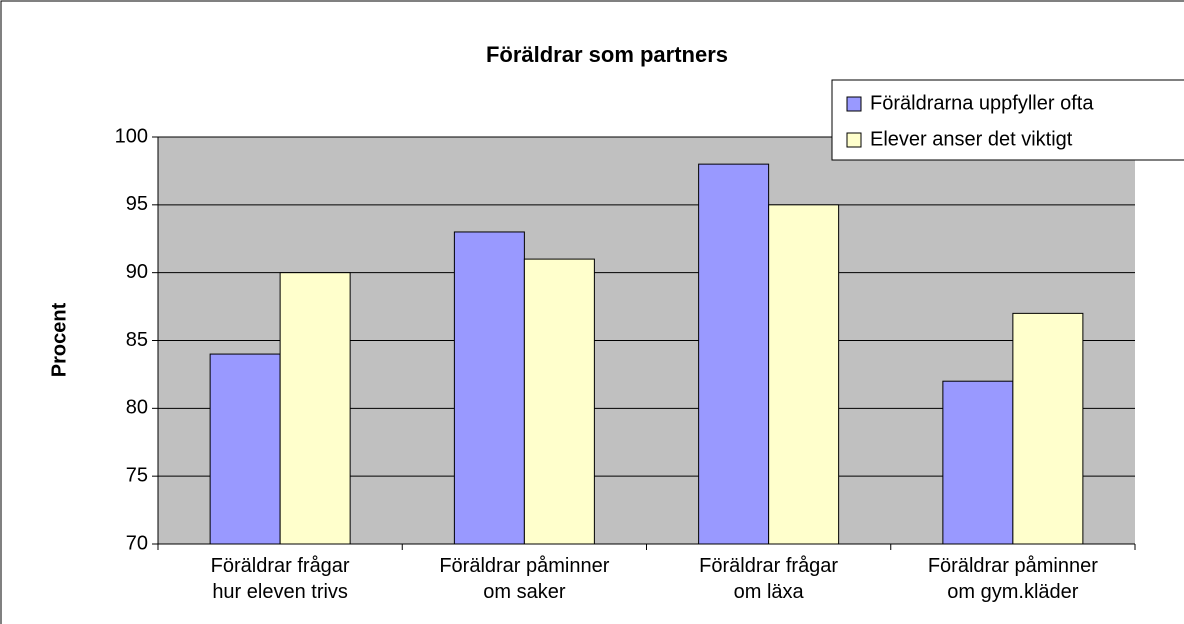 The image size is (1184, 624). Describe the element at coordinates (1012, 579) in the screenshot. I see `x-tick-label: Föräldrar påminner om gym.kläder` at that location.